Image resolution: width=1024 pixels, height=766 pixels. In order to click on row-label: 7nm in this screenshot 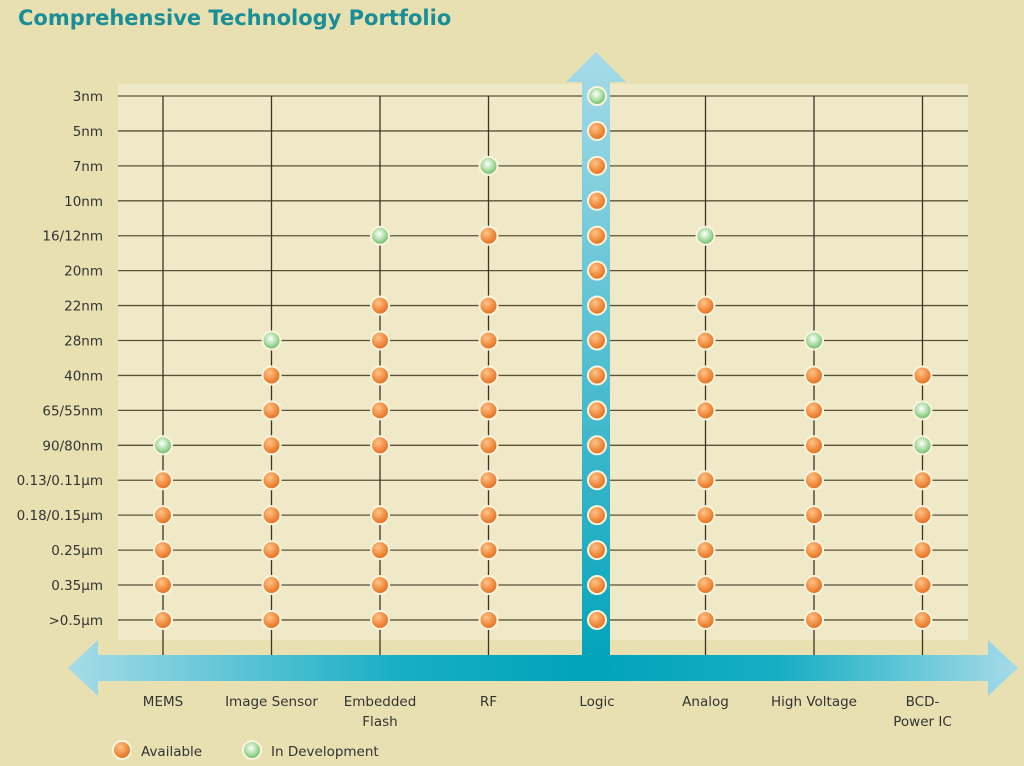, I will do `click(88, 167)`.